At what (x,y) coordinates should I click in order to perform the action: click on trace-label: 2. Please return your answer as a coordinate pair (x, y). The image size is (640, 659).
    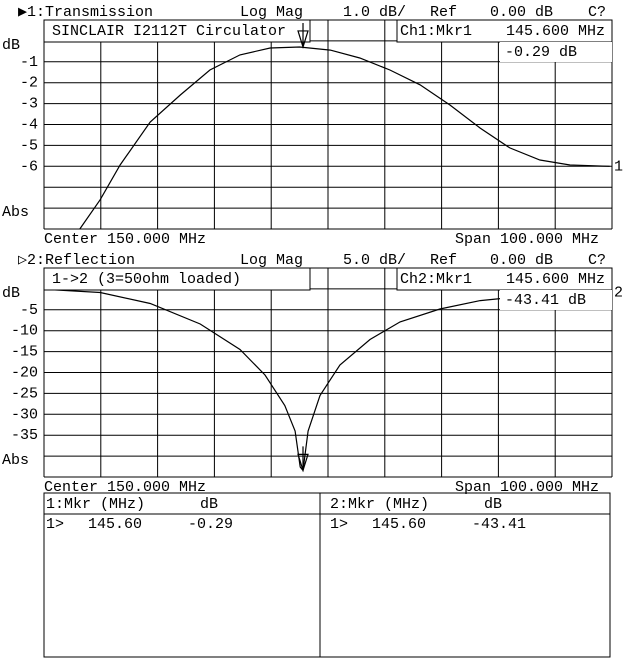
    Looking at the image, I should click on (618, 292).